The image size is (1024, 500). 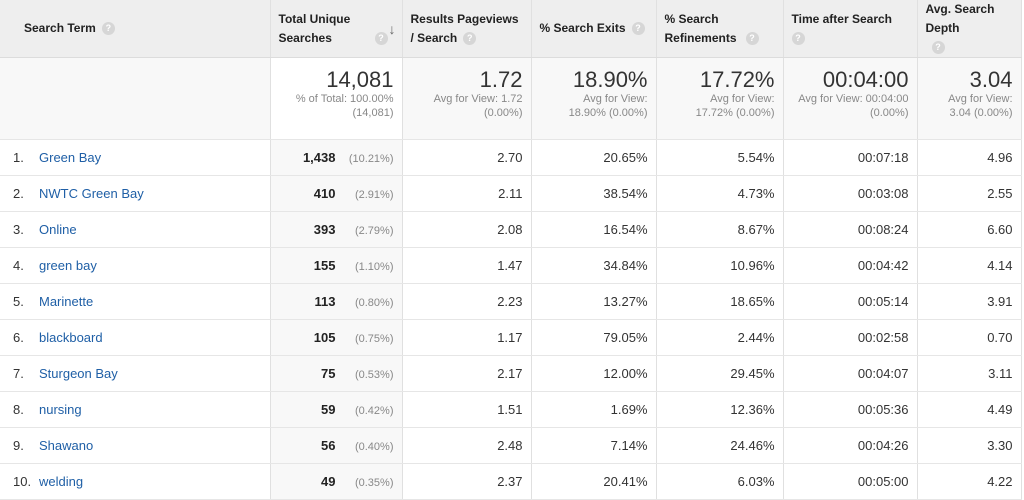 I want to click on total-unique-searches-cell: 113 (0.80%), so click(x=336, y=301).